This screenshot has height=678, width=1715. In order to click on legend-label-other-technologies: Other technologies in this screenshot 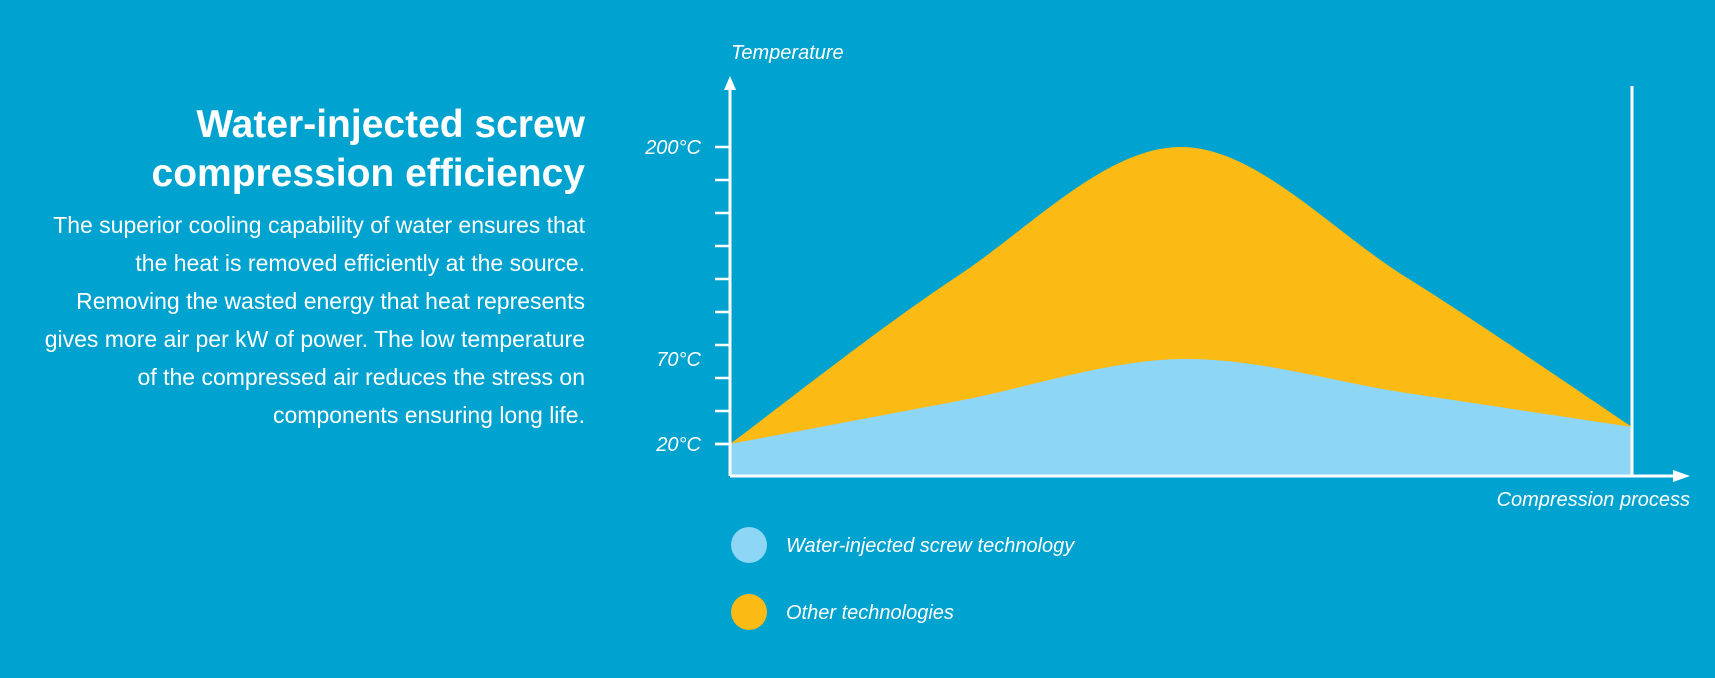, I will do `click(870, 613)`.